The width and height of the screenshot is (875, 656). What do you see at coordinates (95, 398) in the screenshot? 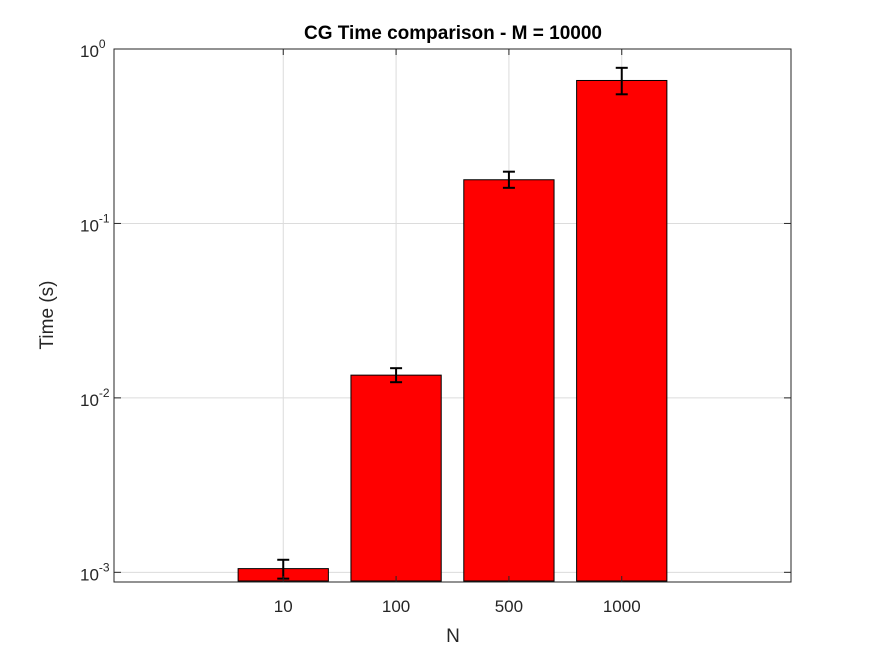
I see `y-tick-label: 10⁻²` at bounding box center [95, 398].